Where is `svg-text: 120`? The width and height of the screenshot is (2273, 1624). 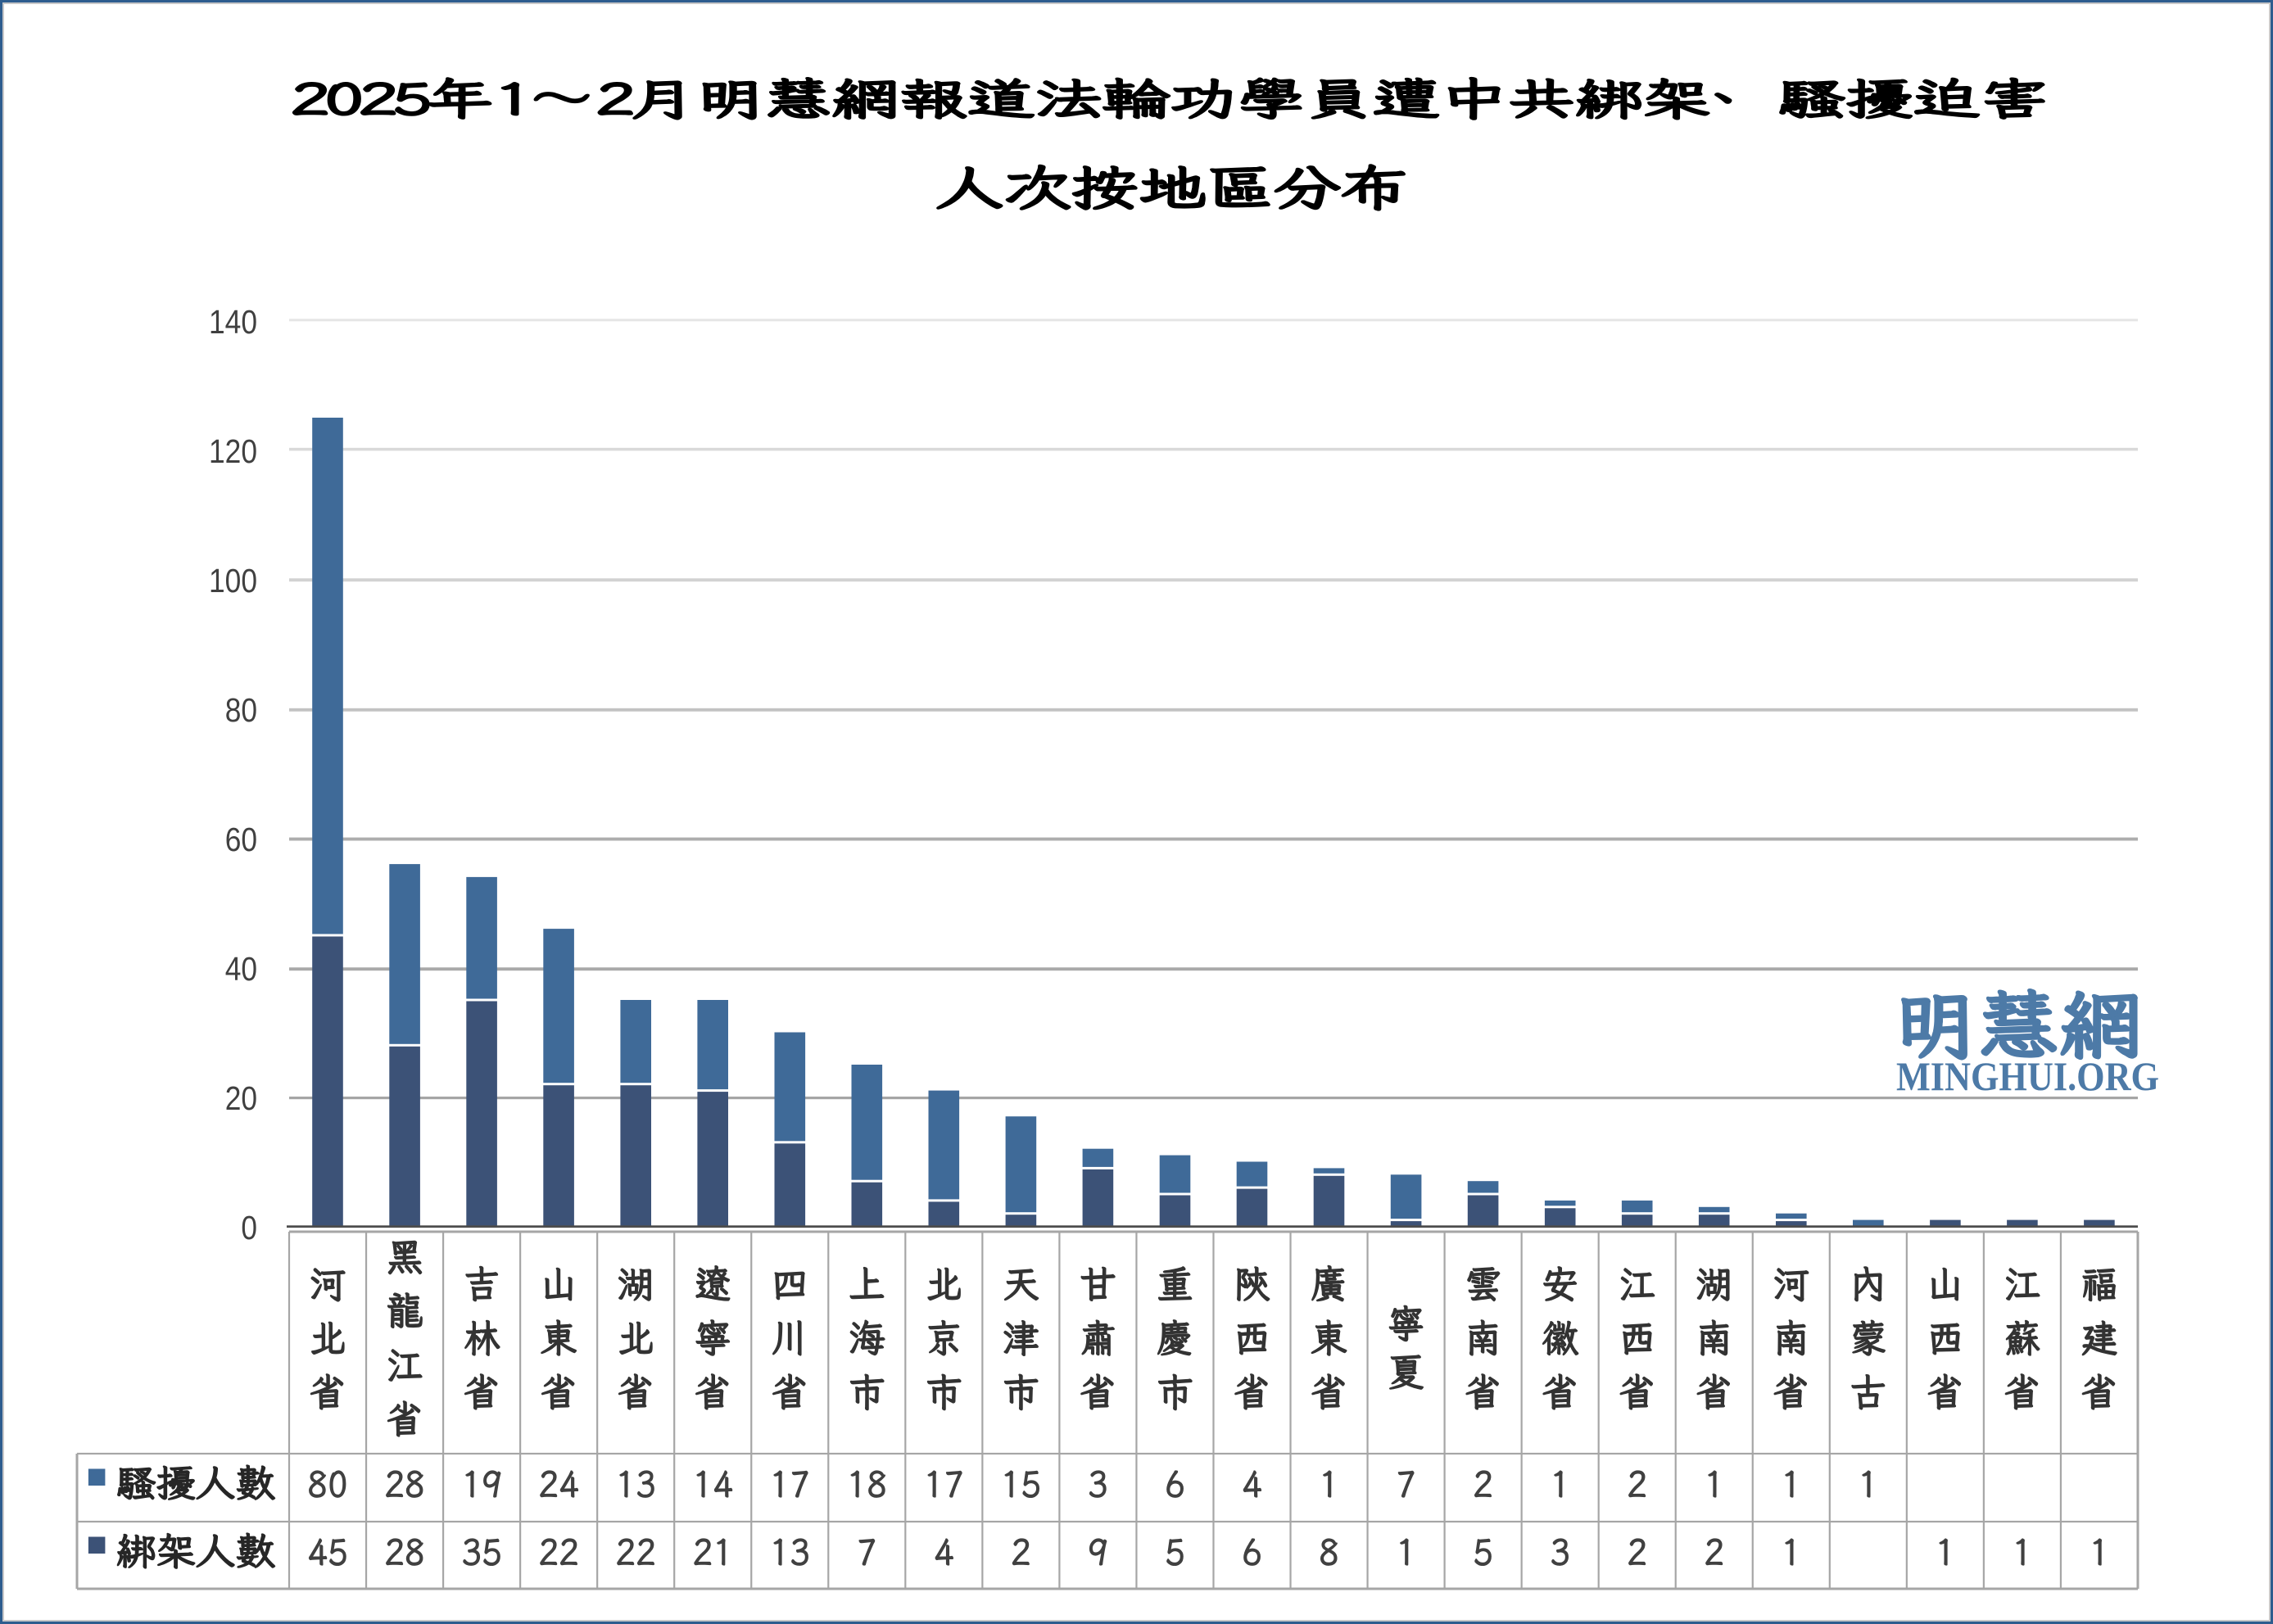
svg-text: 120 is located at coordinates (233, 451).